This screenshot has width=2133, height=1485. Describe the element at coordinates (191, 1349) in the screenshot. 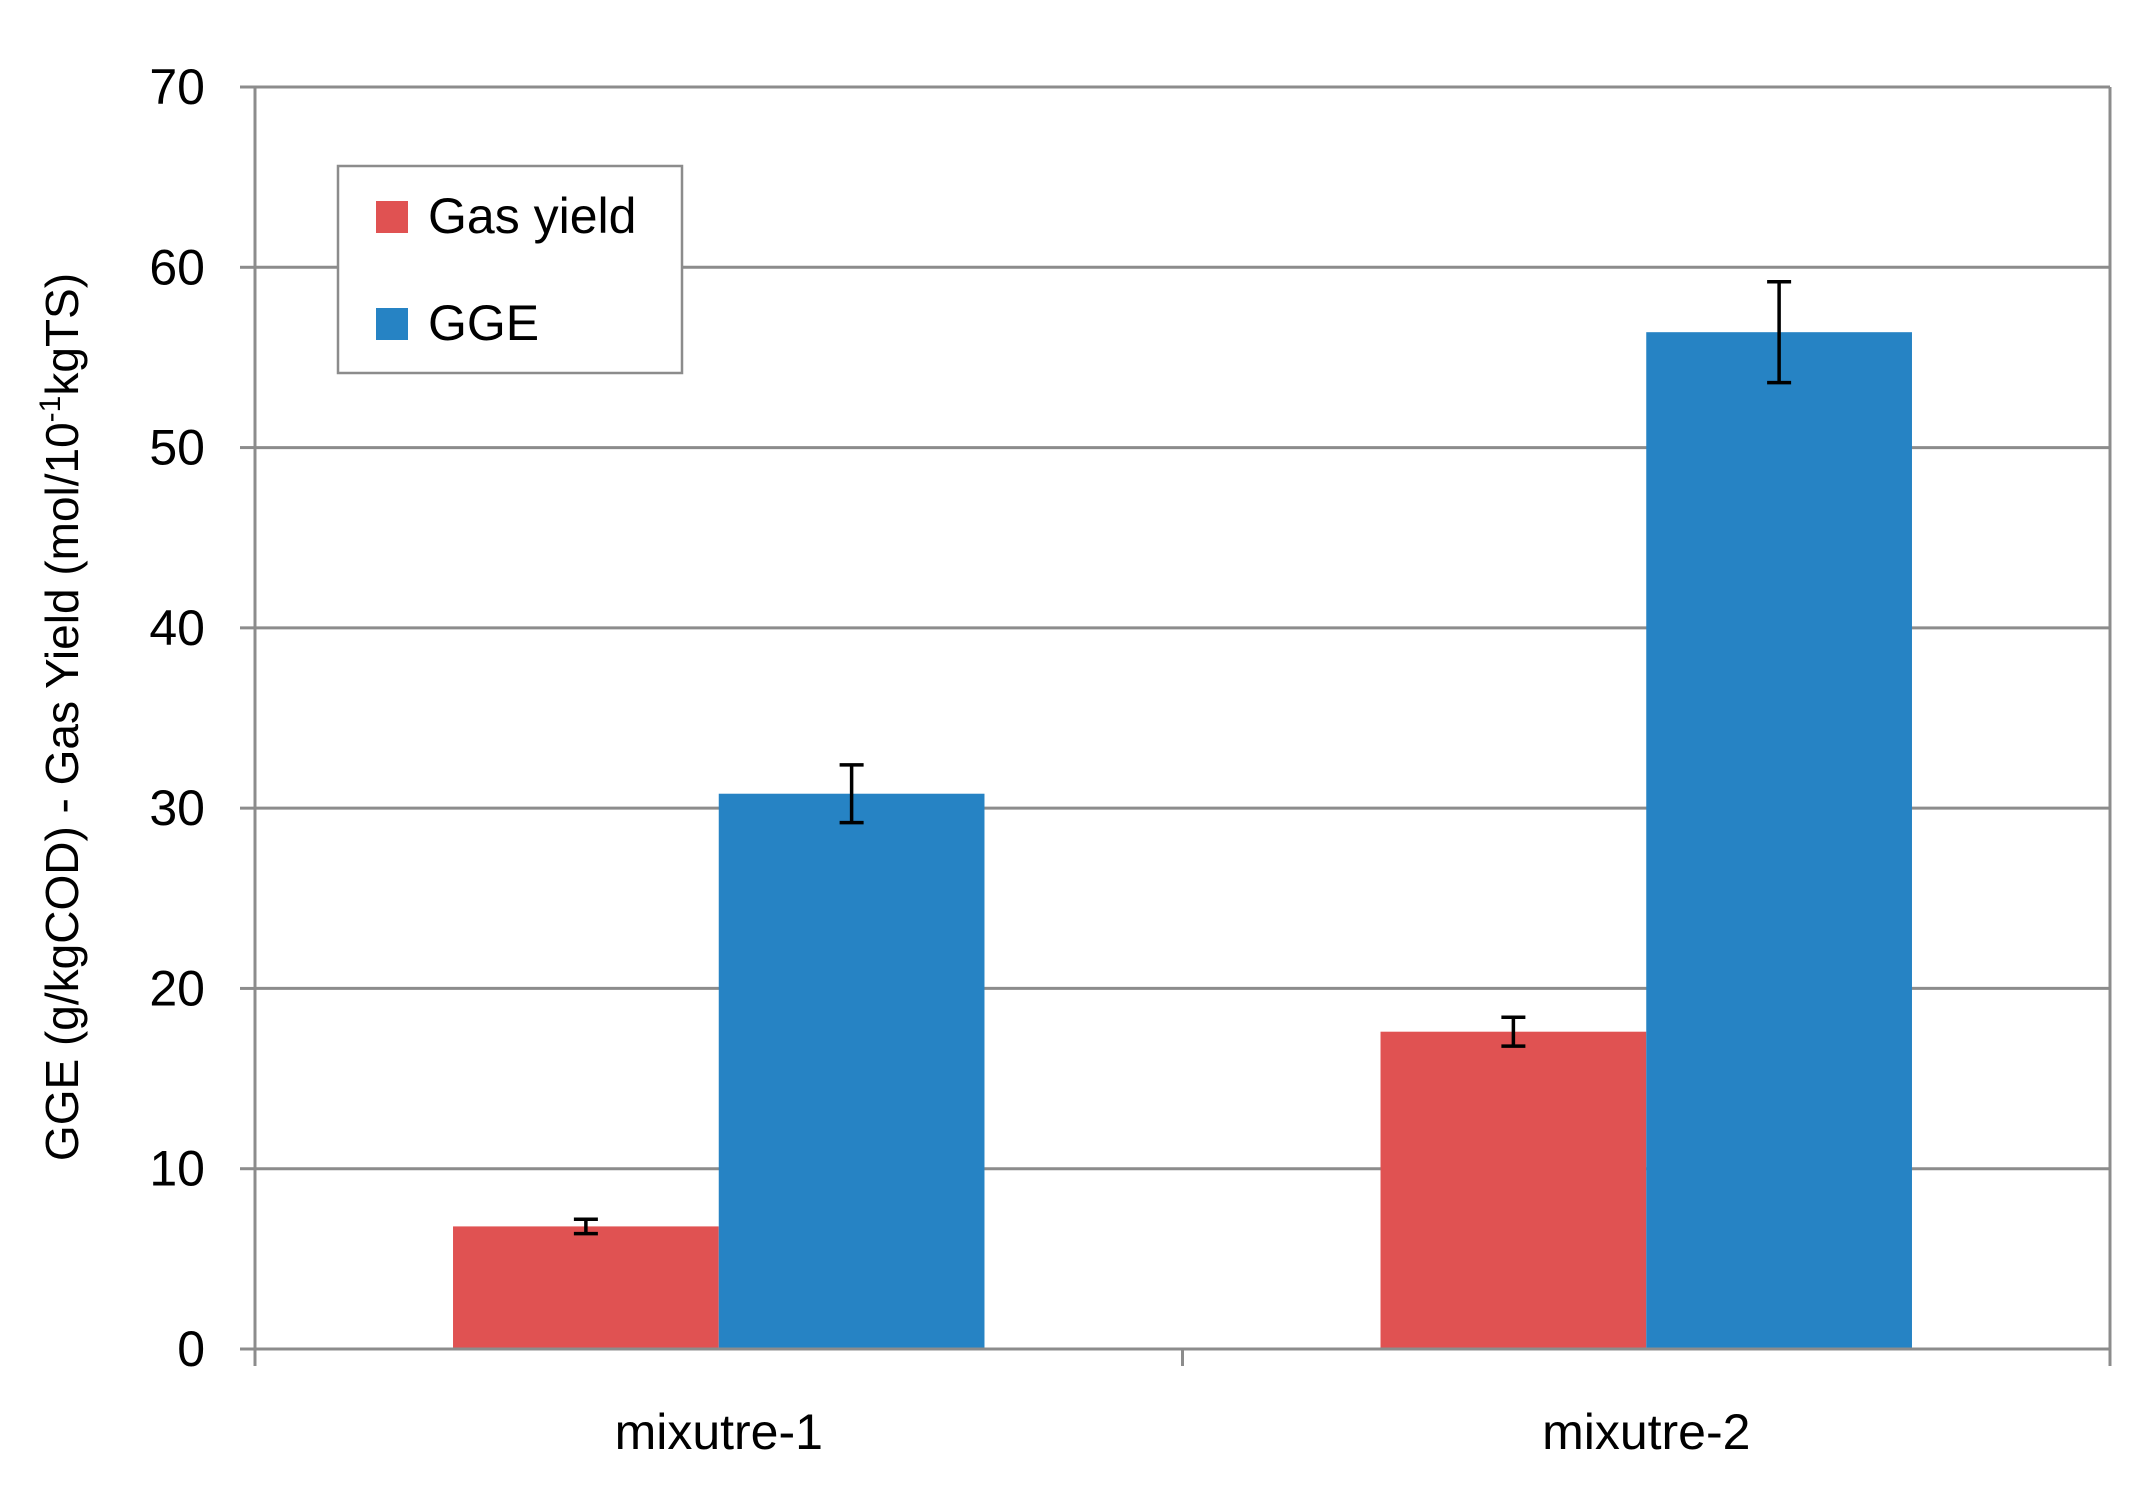

I see `y-tick-label: 0` at that location.